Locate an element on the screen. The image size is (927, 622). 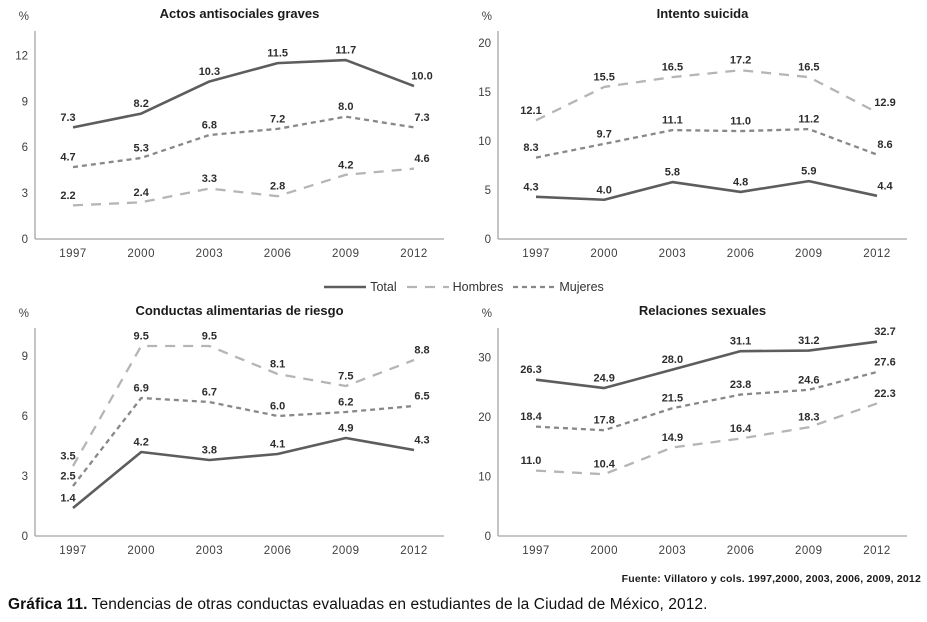
chart-title: Intento suicida is located at coordinates (702, 13).